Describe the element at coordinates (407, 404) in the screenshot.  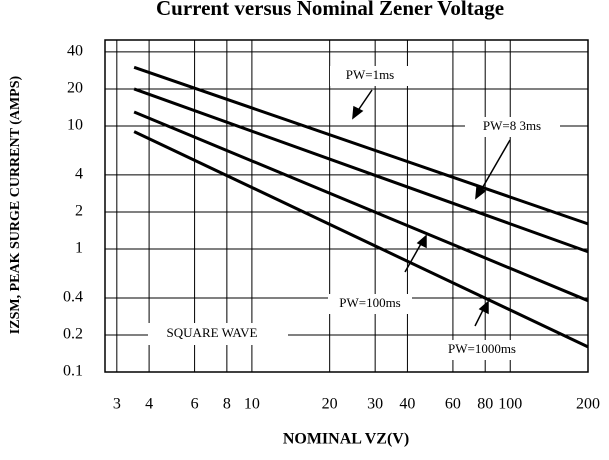
I see `x-tick-label: 40` at that location.